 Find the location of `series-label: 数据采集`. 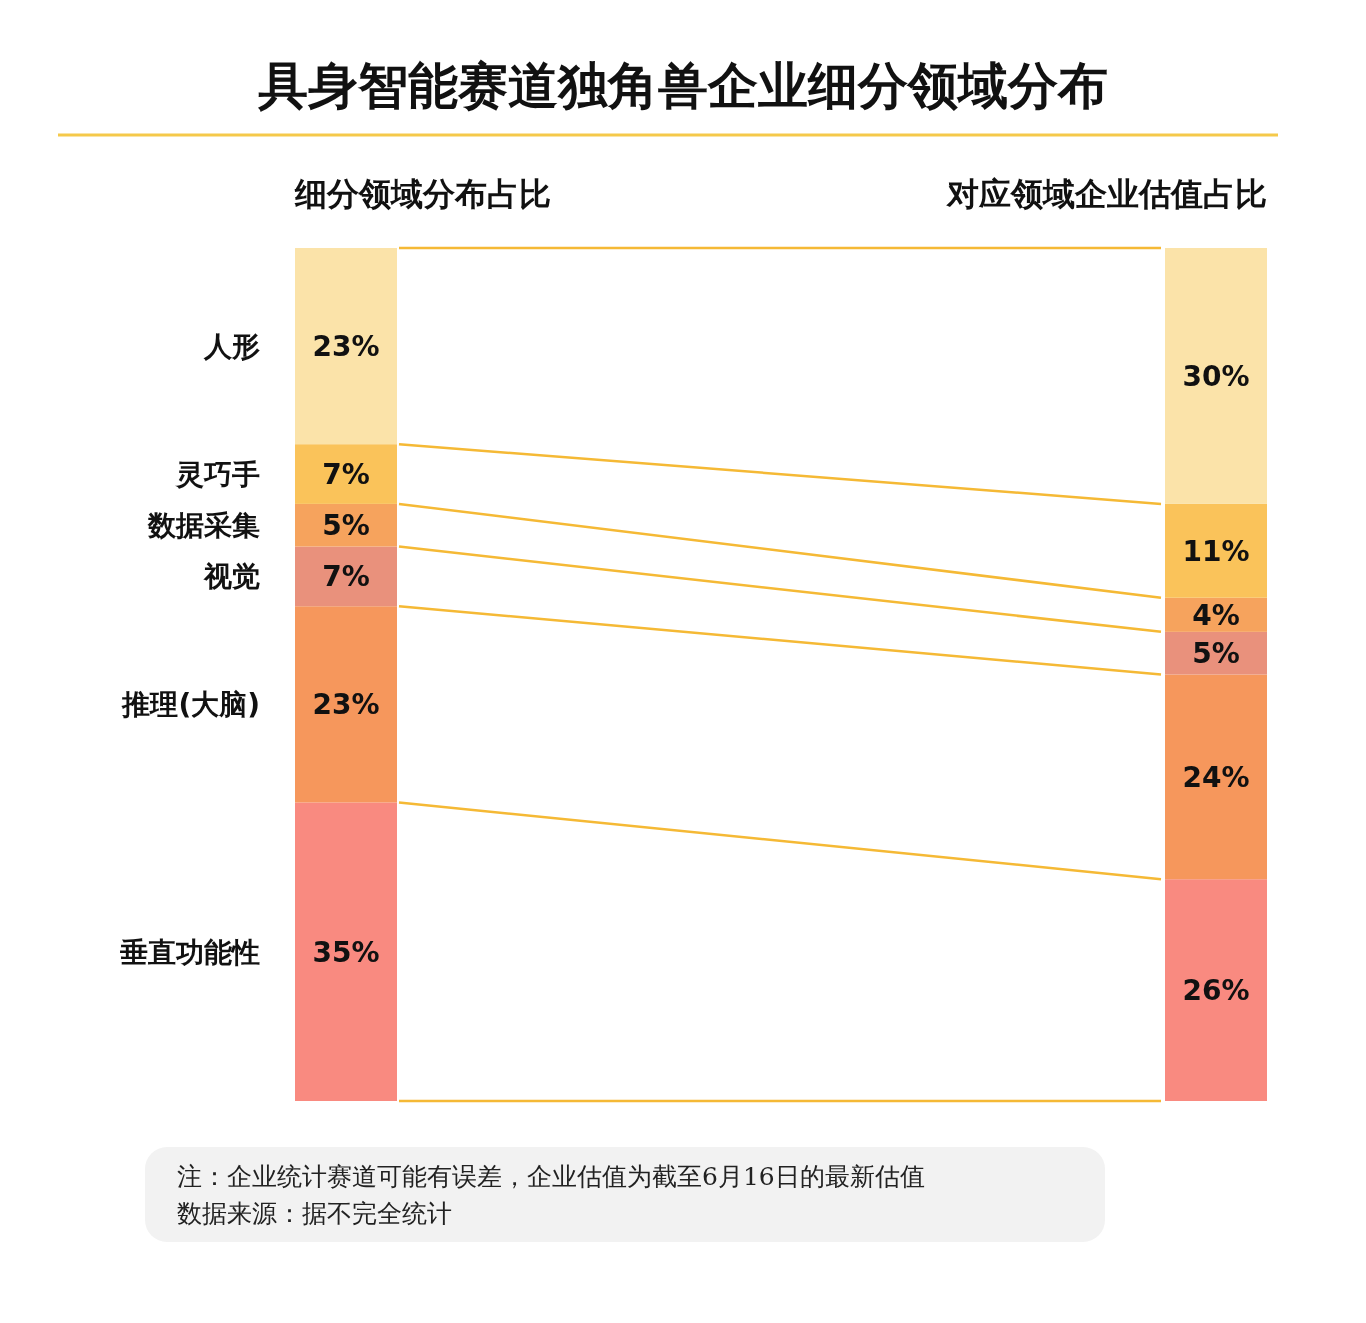

series-label: 数据采集 is located at coordinates (203, 526).